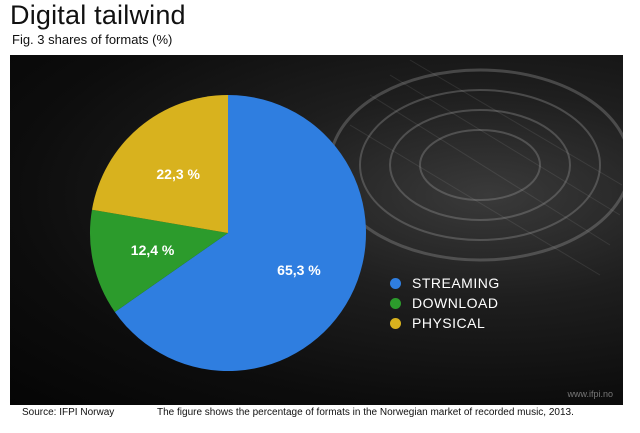 This screenshot has width=640, height=433. What do you see at coordinates (159, 260) in the screenshot?
I see `pie-slice-download` at bounding box center [159, 260].